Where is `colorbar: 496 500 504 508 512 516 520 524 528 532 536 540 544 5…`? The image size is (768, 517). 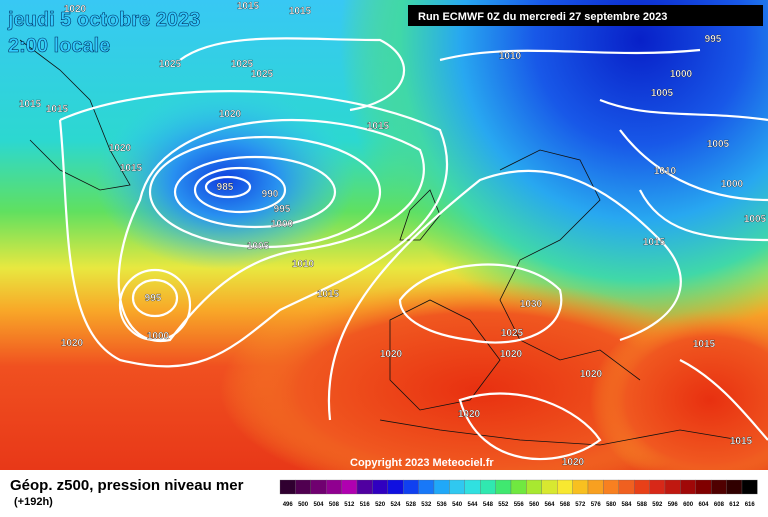
colorbar: 496 500 504 508 512 516 520 524 528 532 536 540 544 5… is located at coordinates (518, 493).